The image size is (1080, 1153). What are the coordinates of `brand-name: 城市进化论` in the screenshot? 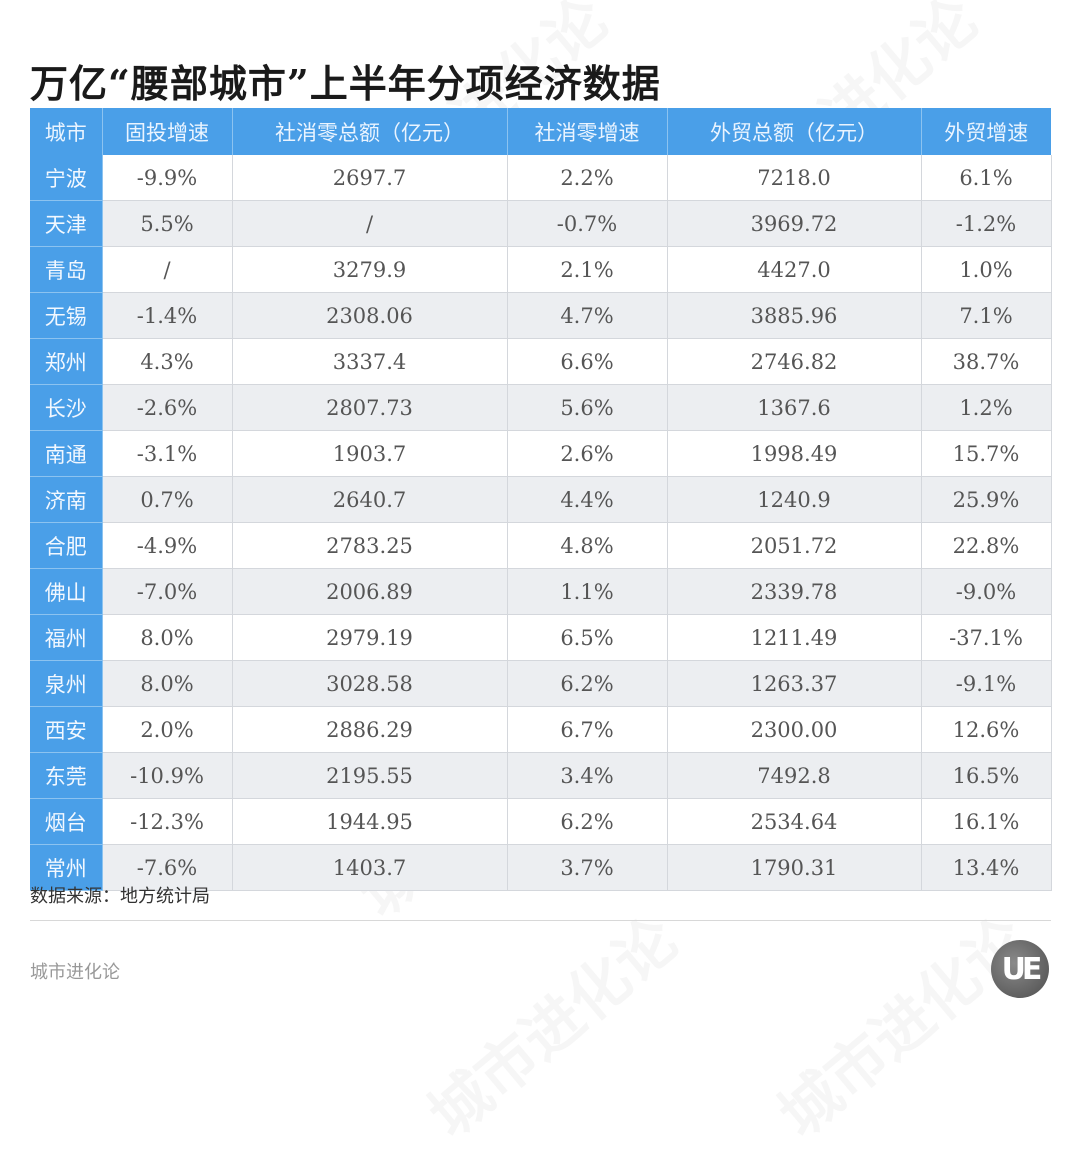 It's located at (75, 972).